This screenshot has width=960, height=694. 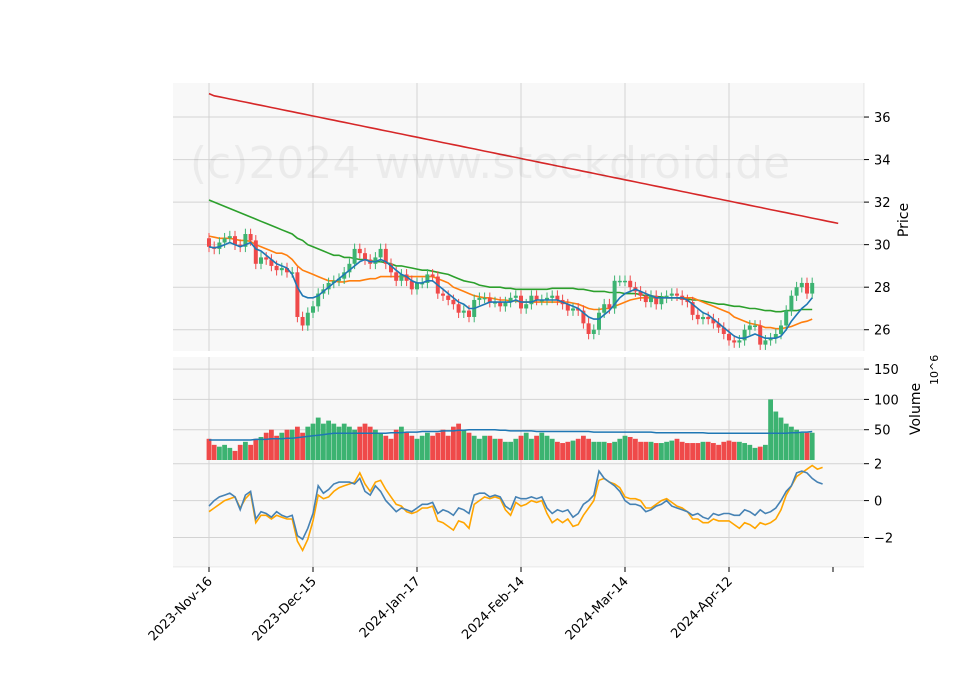 I want to click on oscillator-signal-line, so click(x=515, y=508).